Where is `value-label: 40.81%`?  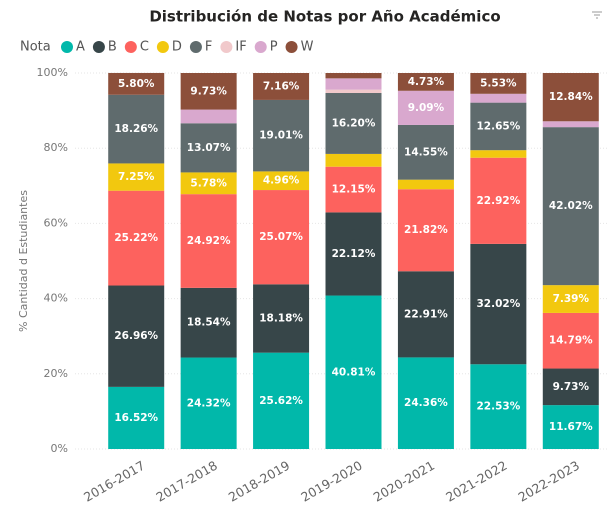 value-label: 40.81% is located at coordinates (354, 372).